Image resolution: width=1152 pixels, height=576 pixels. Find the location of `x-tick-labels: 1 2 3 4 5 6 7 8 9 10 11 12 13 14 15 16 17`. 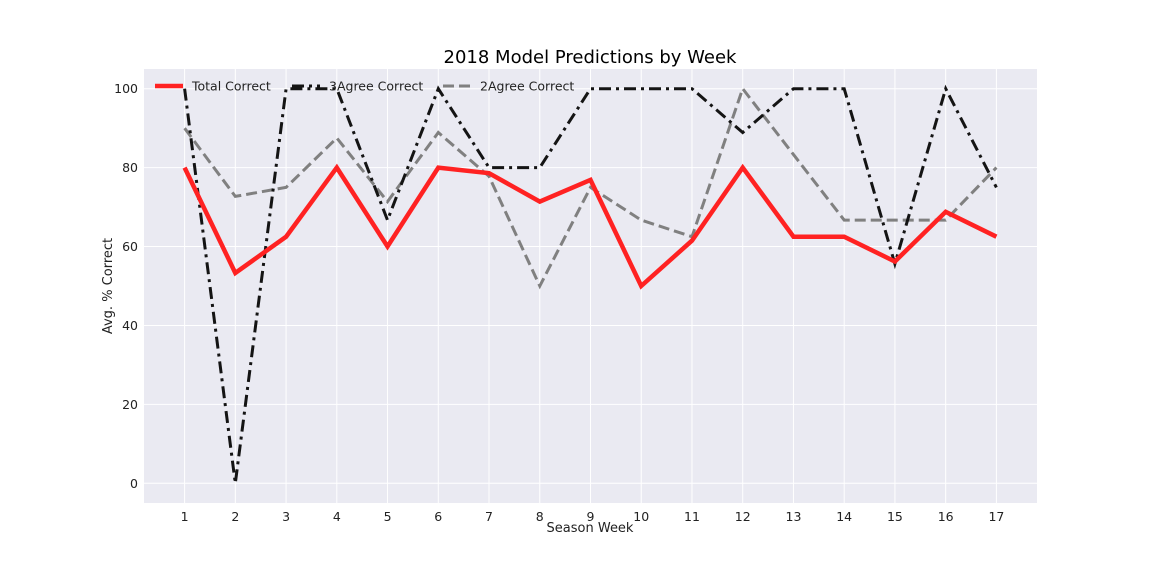

x-tick-labels: 1 2 3 4 5 6 7 8 9 10 11 12 13 14 15 16 17 is located at coordinates (593, 516).